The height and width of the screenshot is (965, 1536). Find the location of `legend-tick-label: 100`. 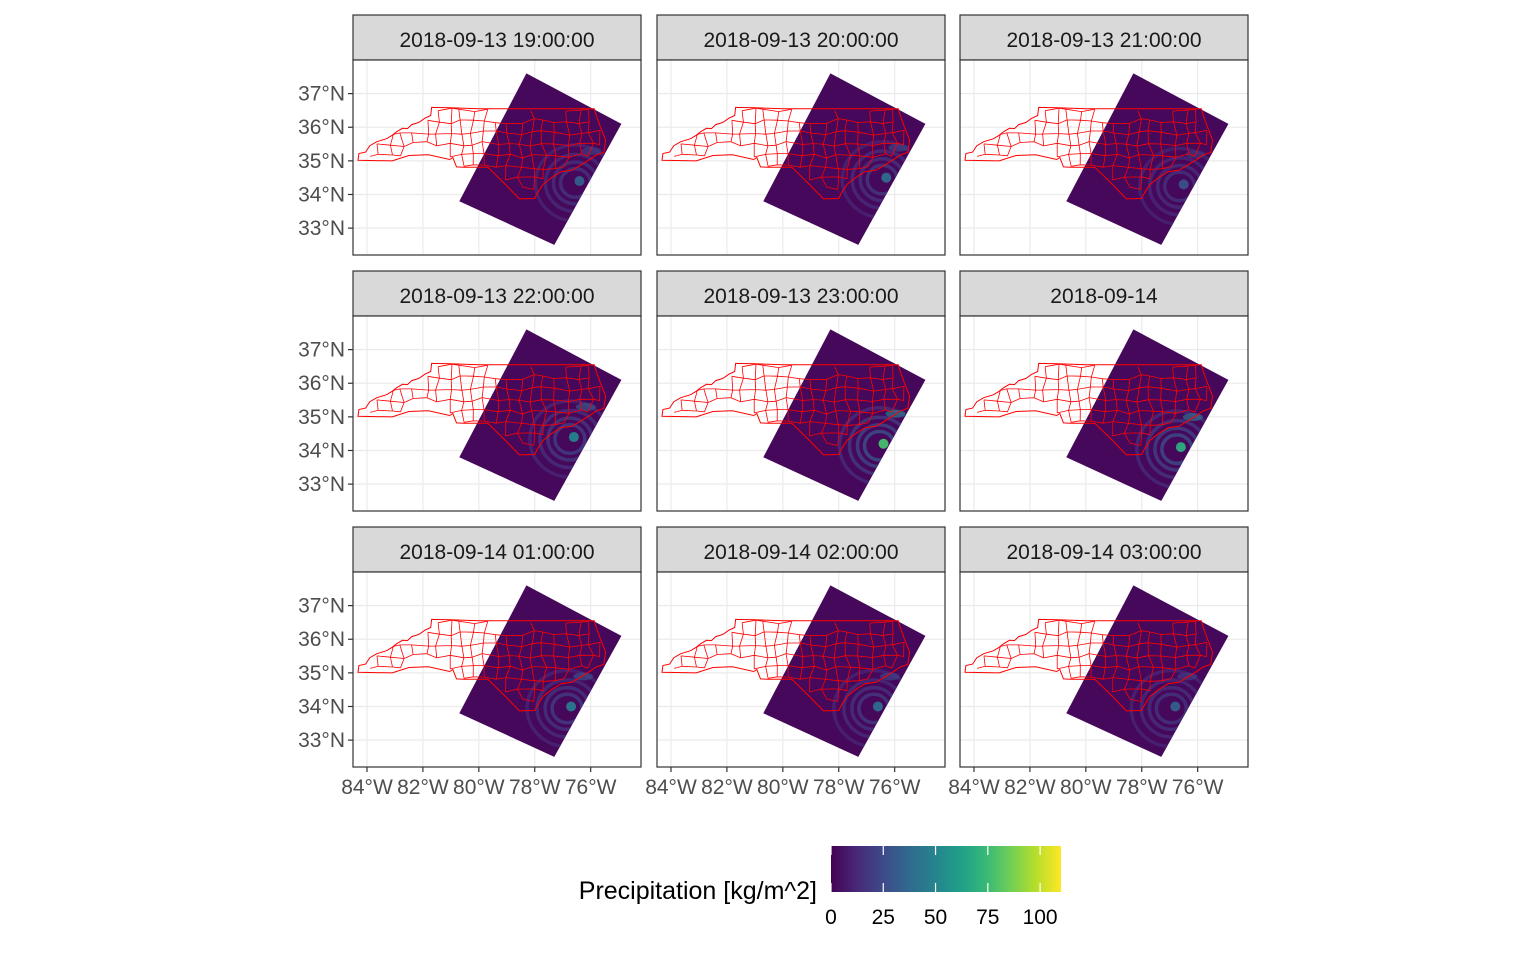

legend-tick-label: 100 is located at coordinates (1040, 917).